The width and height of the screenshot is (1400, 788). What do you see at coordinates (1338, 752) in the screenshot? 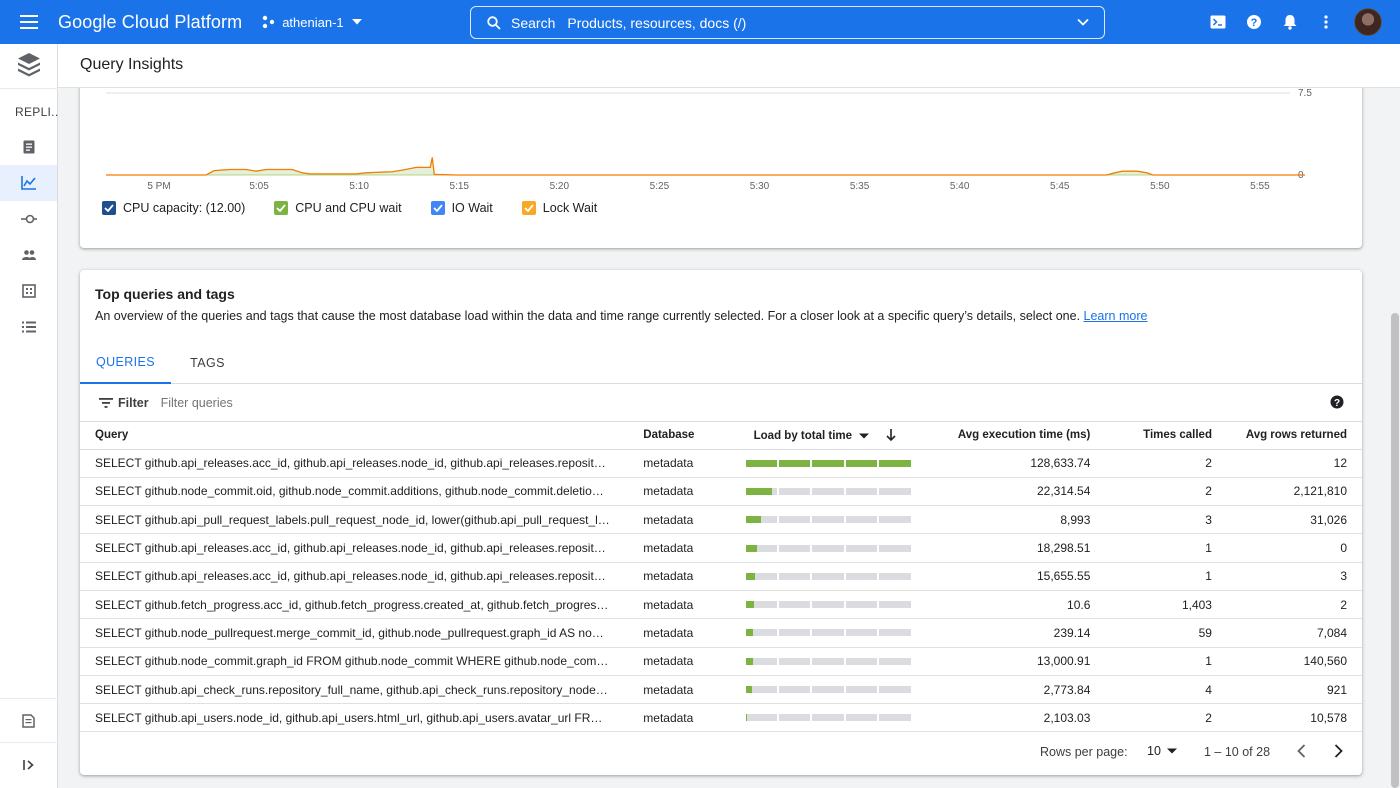
I see `next-page-icon` at bounding box center [1338, 752].